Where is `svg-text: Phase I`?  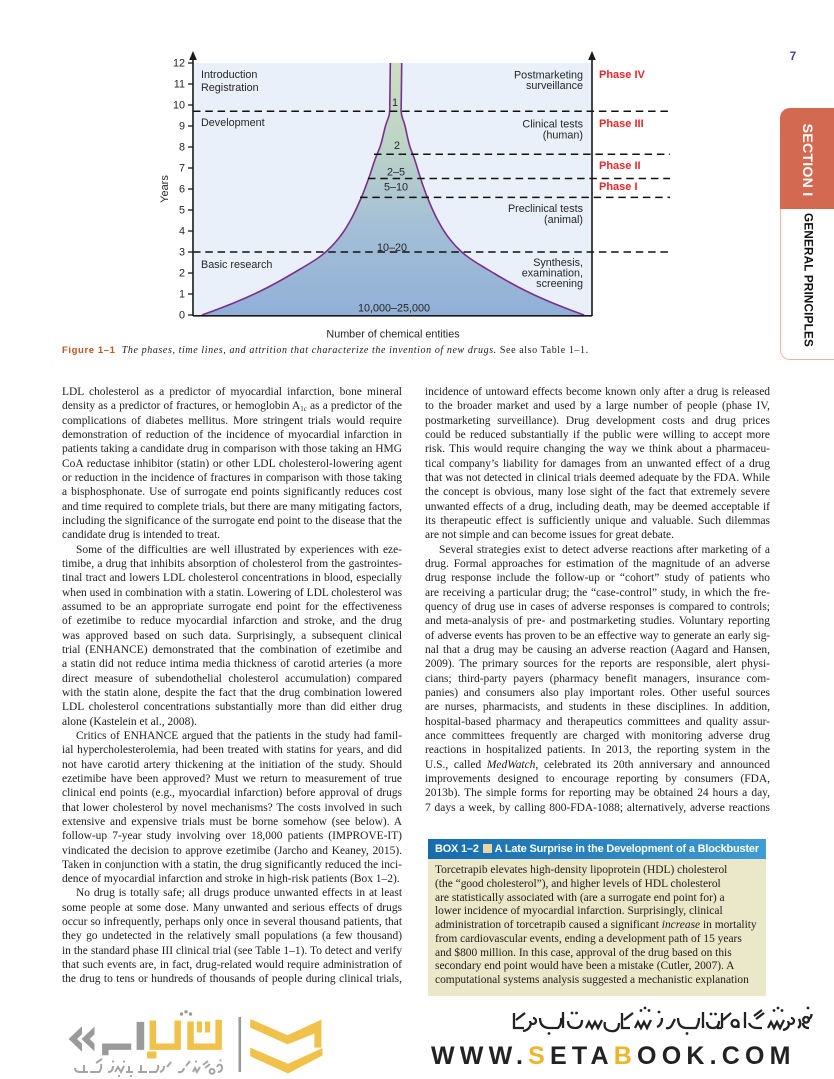 svg-text: Phase I is located at coordinates (618, 187).